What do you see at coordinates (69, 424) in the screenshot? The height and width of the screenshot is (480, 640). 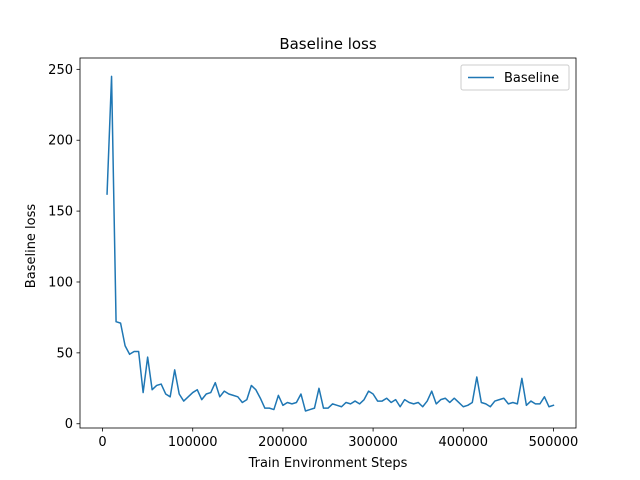 I see `y-tick-label: 0` at bounding box center [69, 424].